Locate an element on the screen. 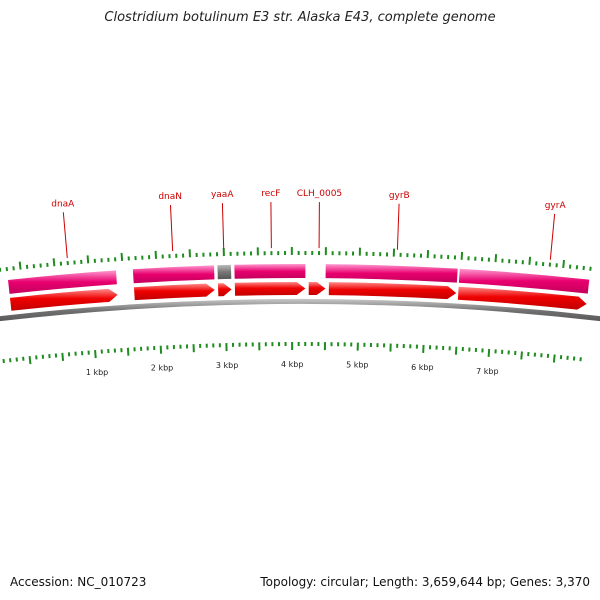  scale-labels: 1 kbp 2 kbp 3 kbp 4 kbp 5 kbp 6 kbp 7 kbp is located at coordinates (292, 368).